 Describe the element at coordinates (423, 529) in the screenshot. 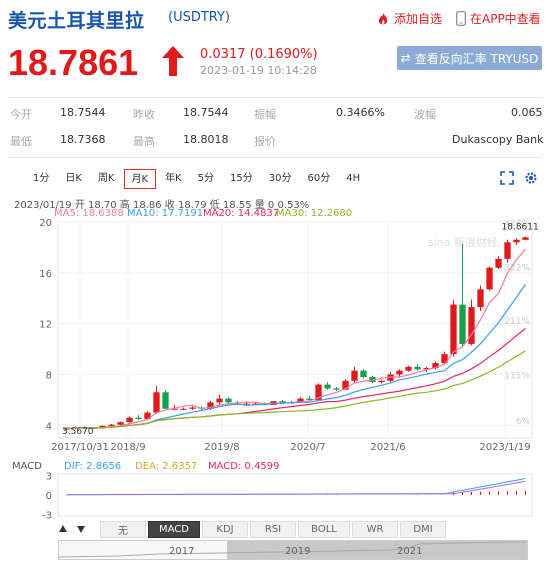

I see `indicator-tab-dmi: DMI` at that location.